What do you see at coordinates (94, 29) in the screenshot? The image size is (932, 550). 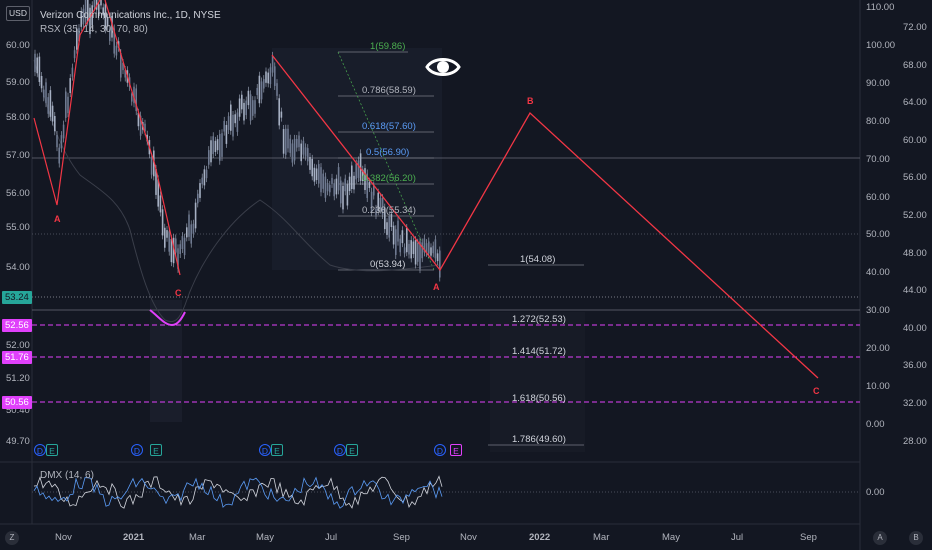 I see `rsx-indicator-label: RSX (35, 14, 30, 70, 80)` at bounding box center [94, 29].